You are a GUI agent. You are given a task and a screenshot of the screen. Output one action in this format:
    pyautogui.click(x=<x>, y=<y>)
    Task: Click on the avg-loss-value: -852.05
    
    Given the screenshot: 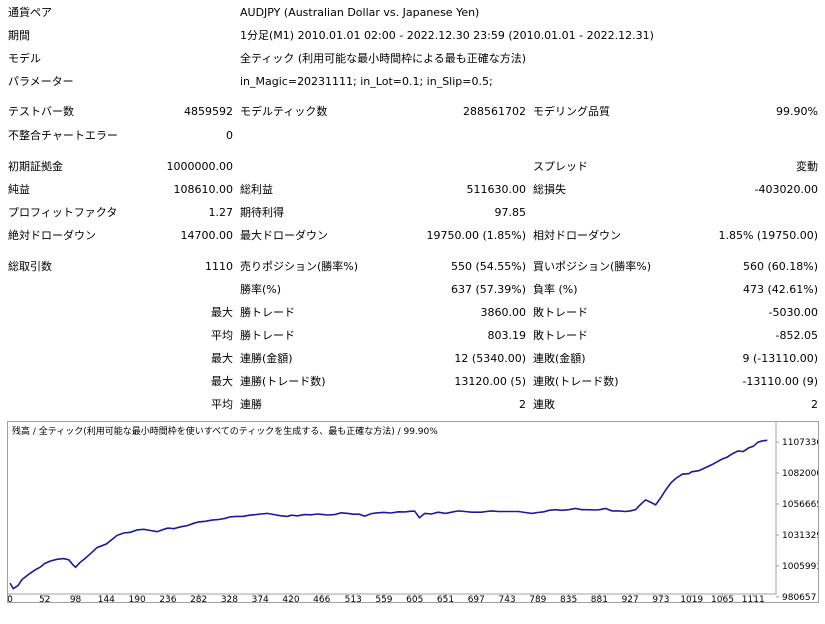 What is the action you would take?
    pyautogui.click(x=796, y=335)
    